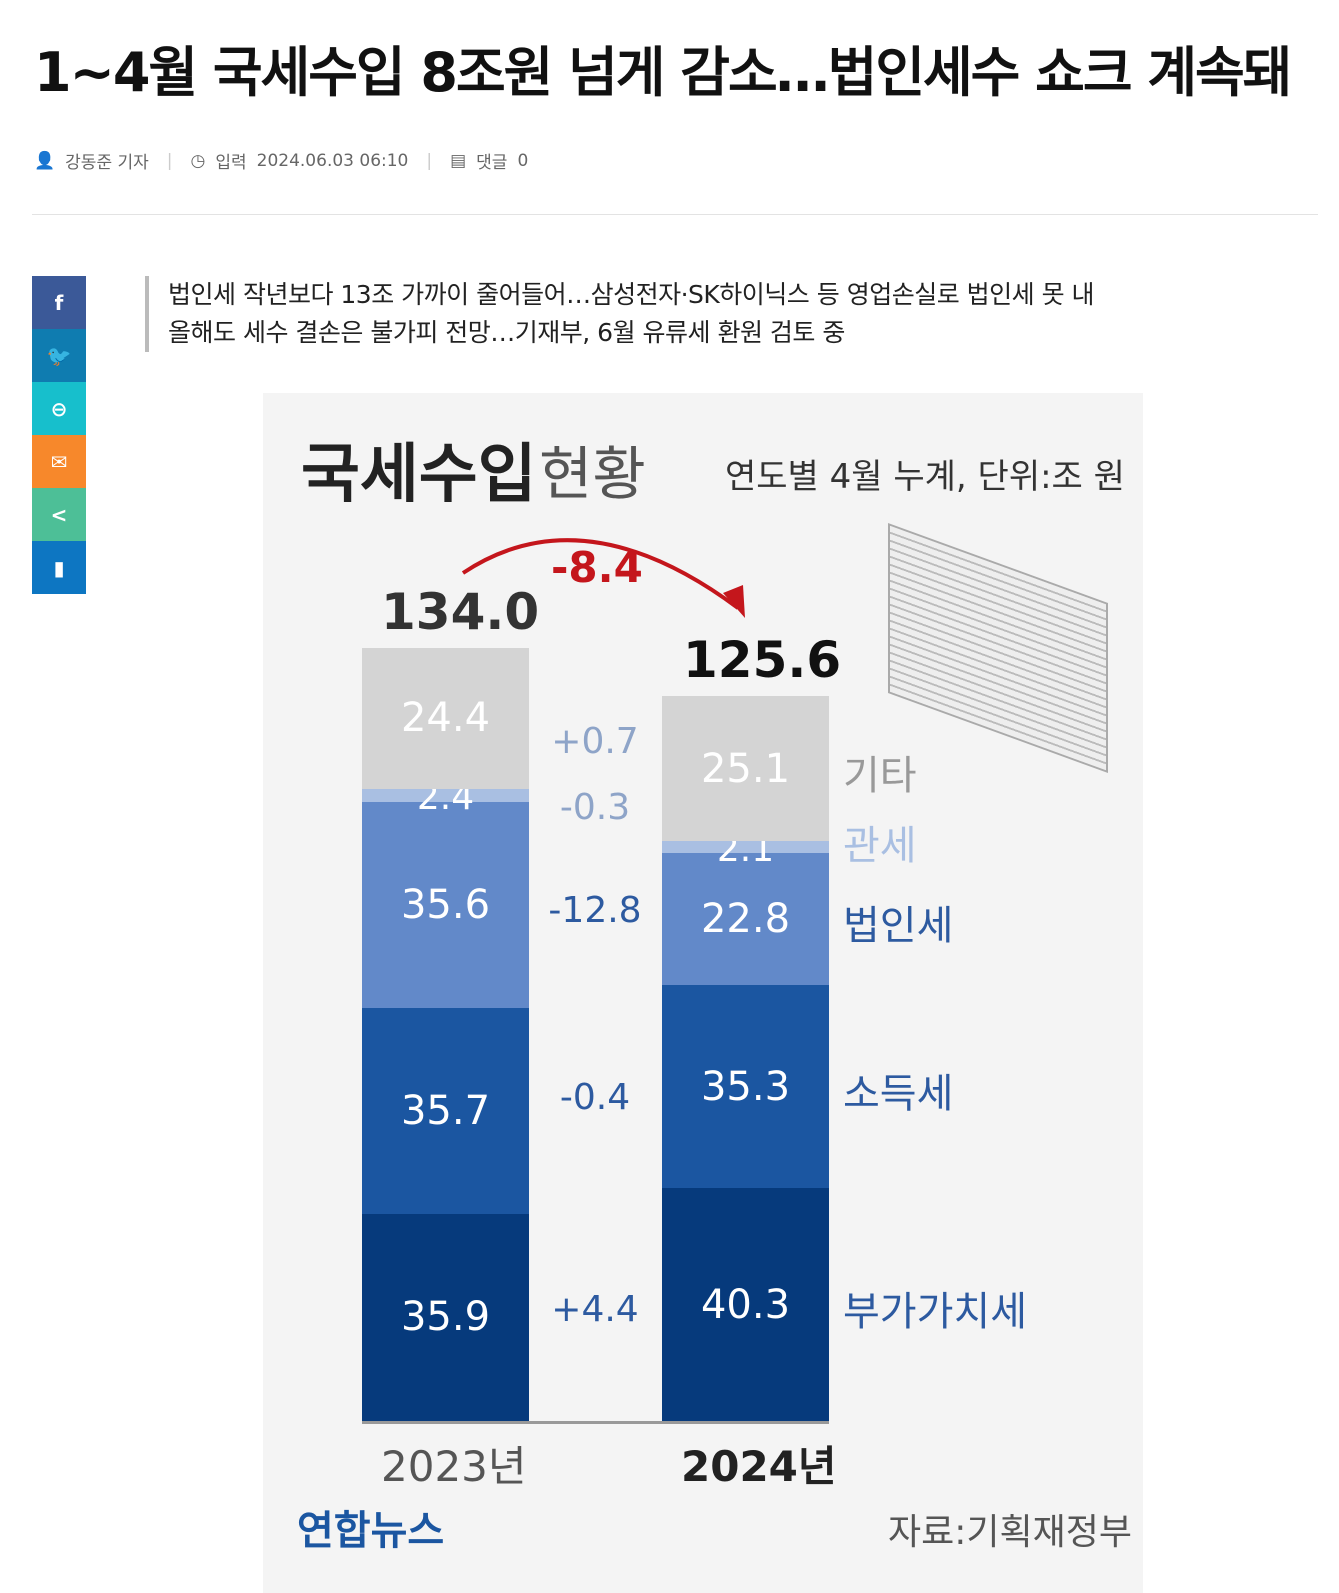 This screenshot has width=1339, height=1593. I want to click on data-label: 35.7, so click(445, 1110).